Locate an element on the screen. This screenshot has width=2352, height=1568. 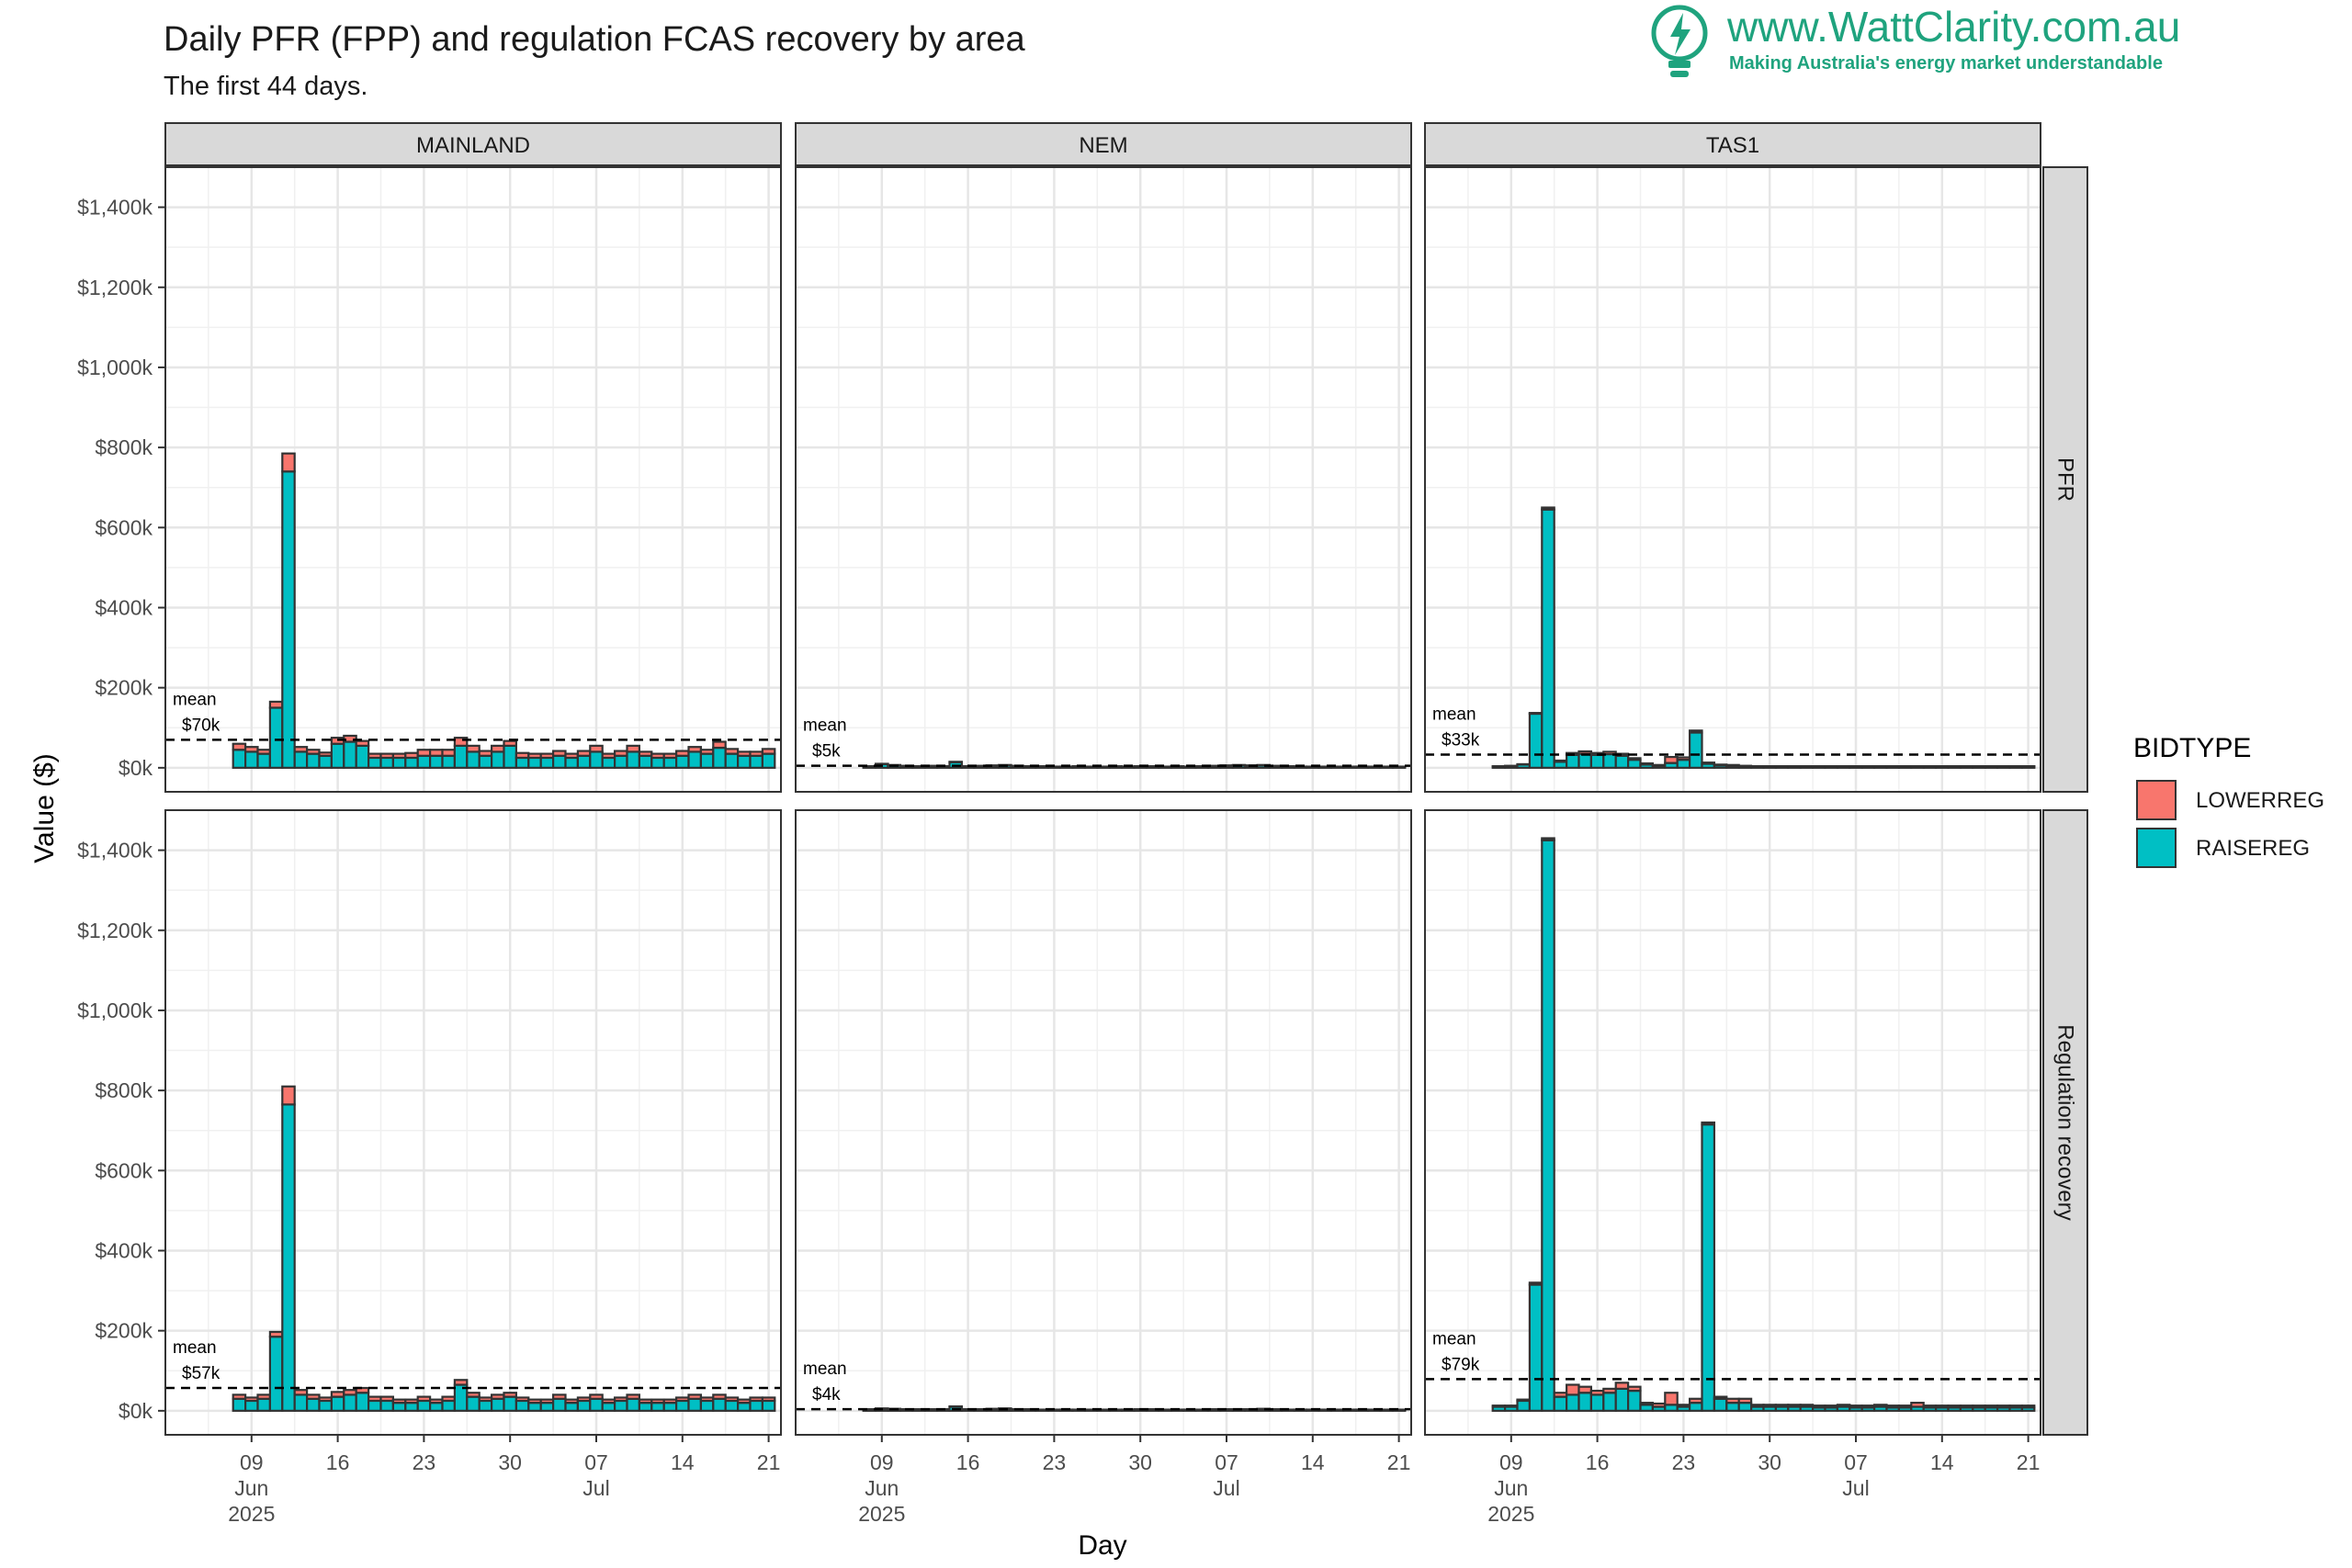
y-tick-label: $1,400k is located at coordinates (115, 851).